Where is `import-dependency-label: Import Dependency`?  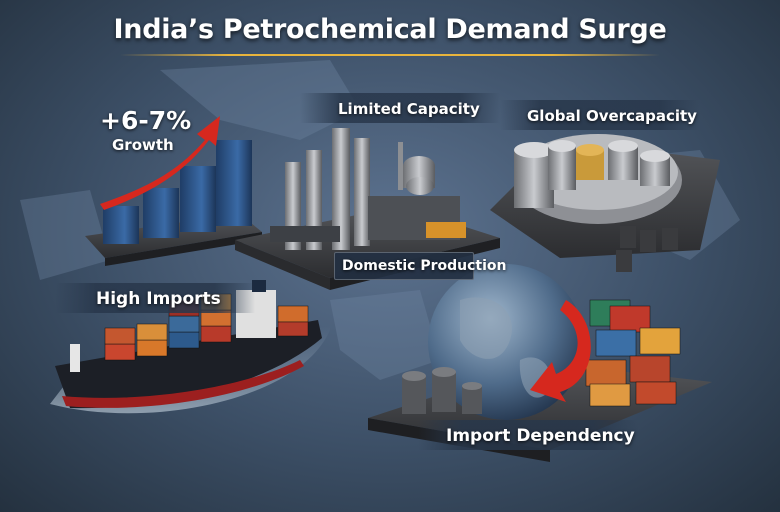 import-dependency-label: Import Dependency is located at coordinates (540, 436).